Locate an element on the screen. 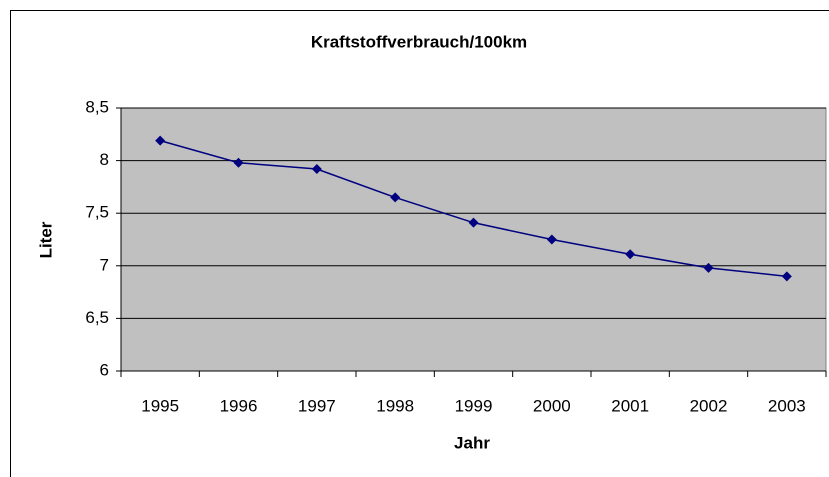  y-tick-label: 7 is located at coordinates (104, 264).